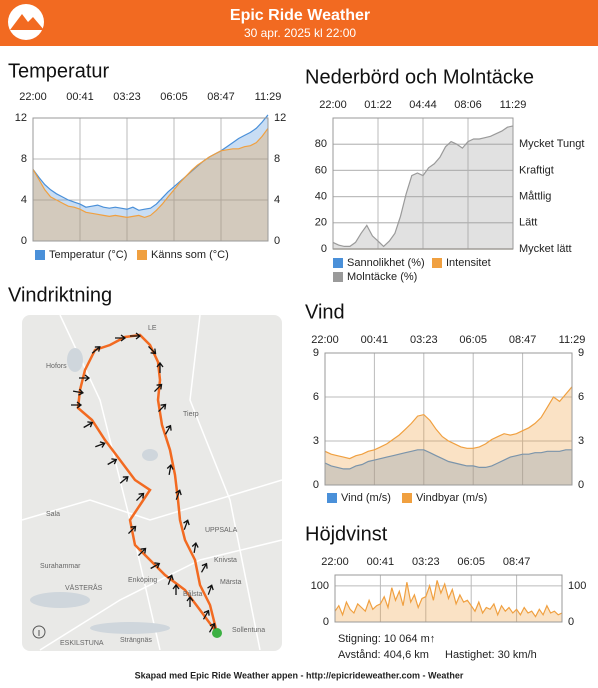 This screenshot has height=688, width=598. What do you see at coordinates (535, 197) in the screenshot?
I see `y-tick-label-right: Måttlig` at bounding box center [535, 197].